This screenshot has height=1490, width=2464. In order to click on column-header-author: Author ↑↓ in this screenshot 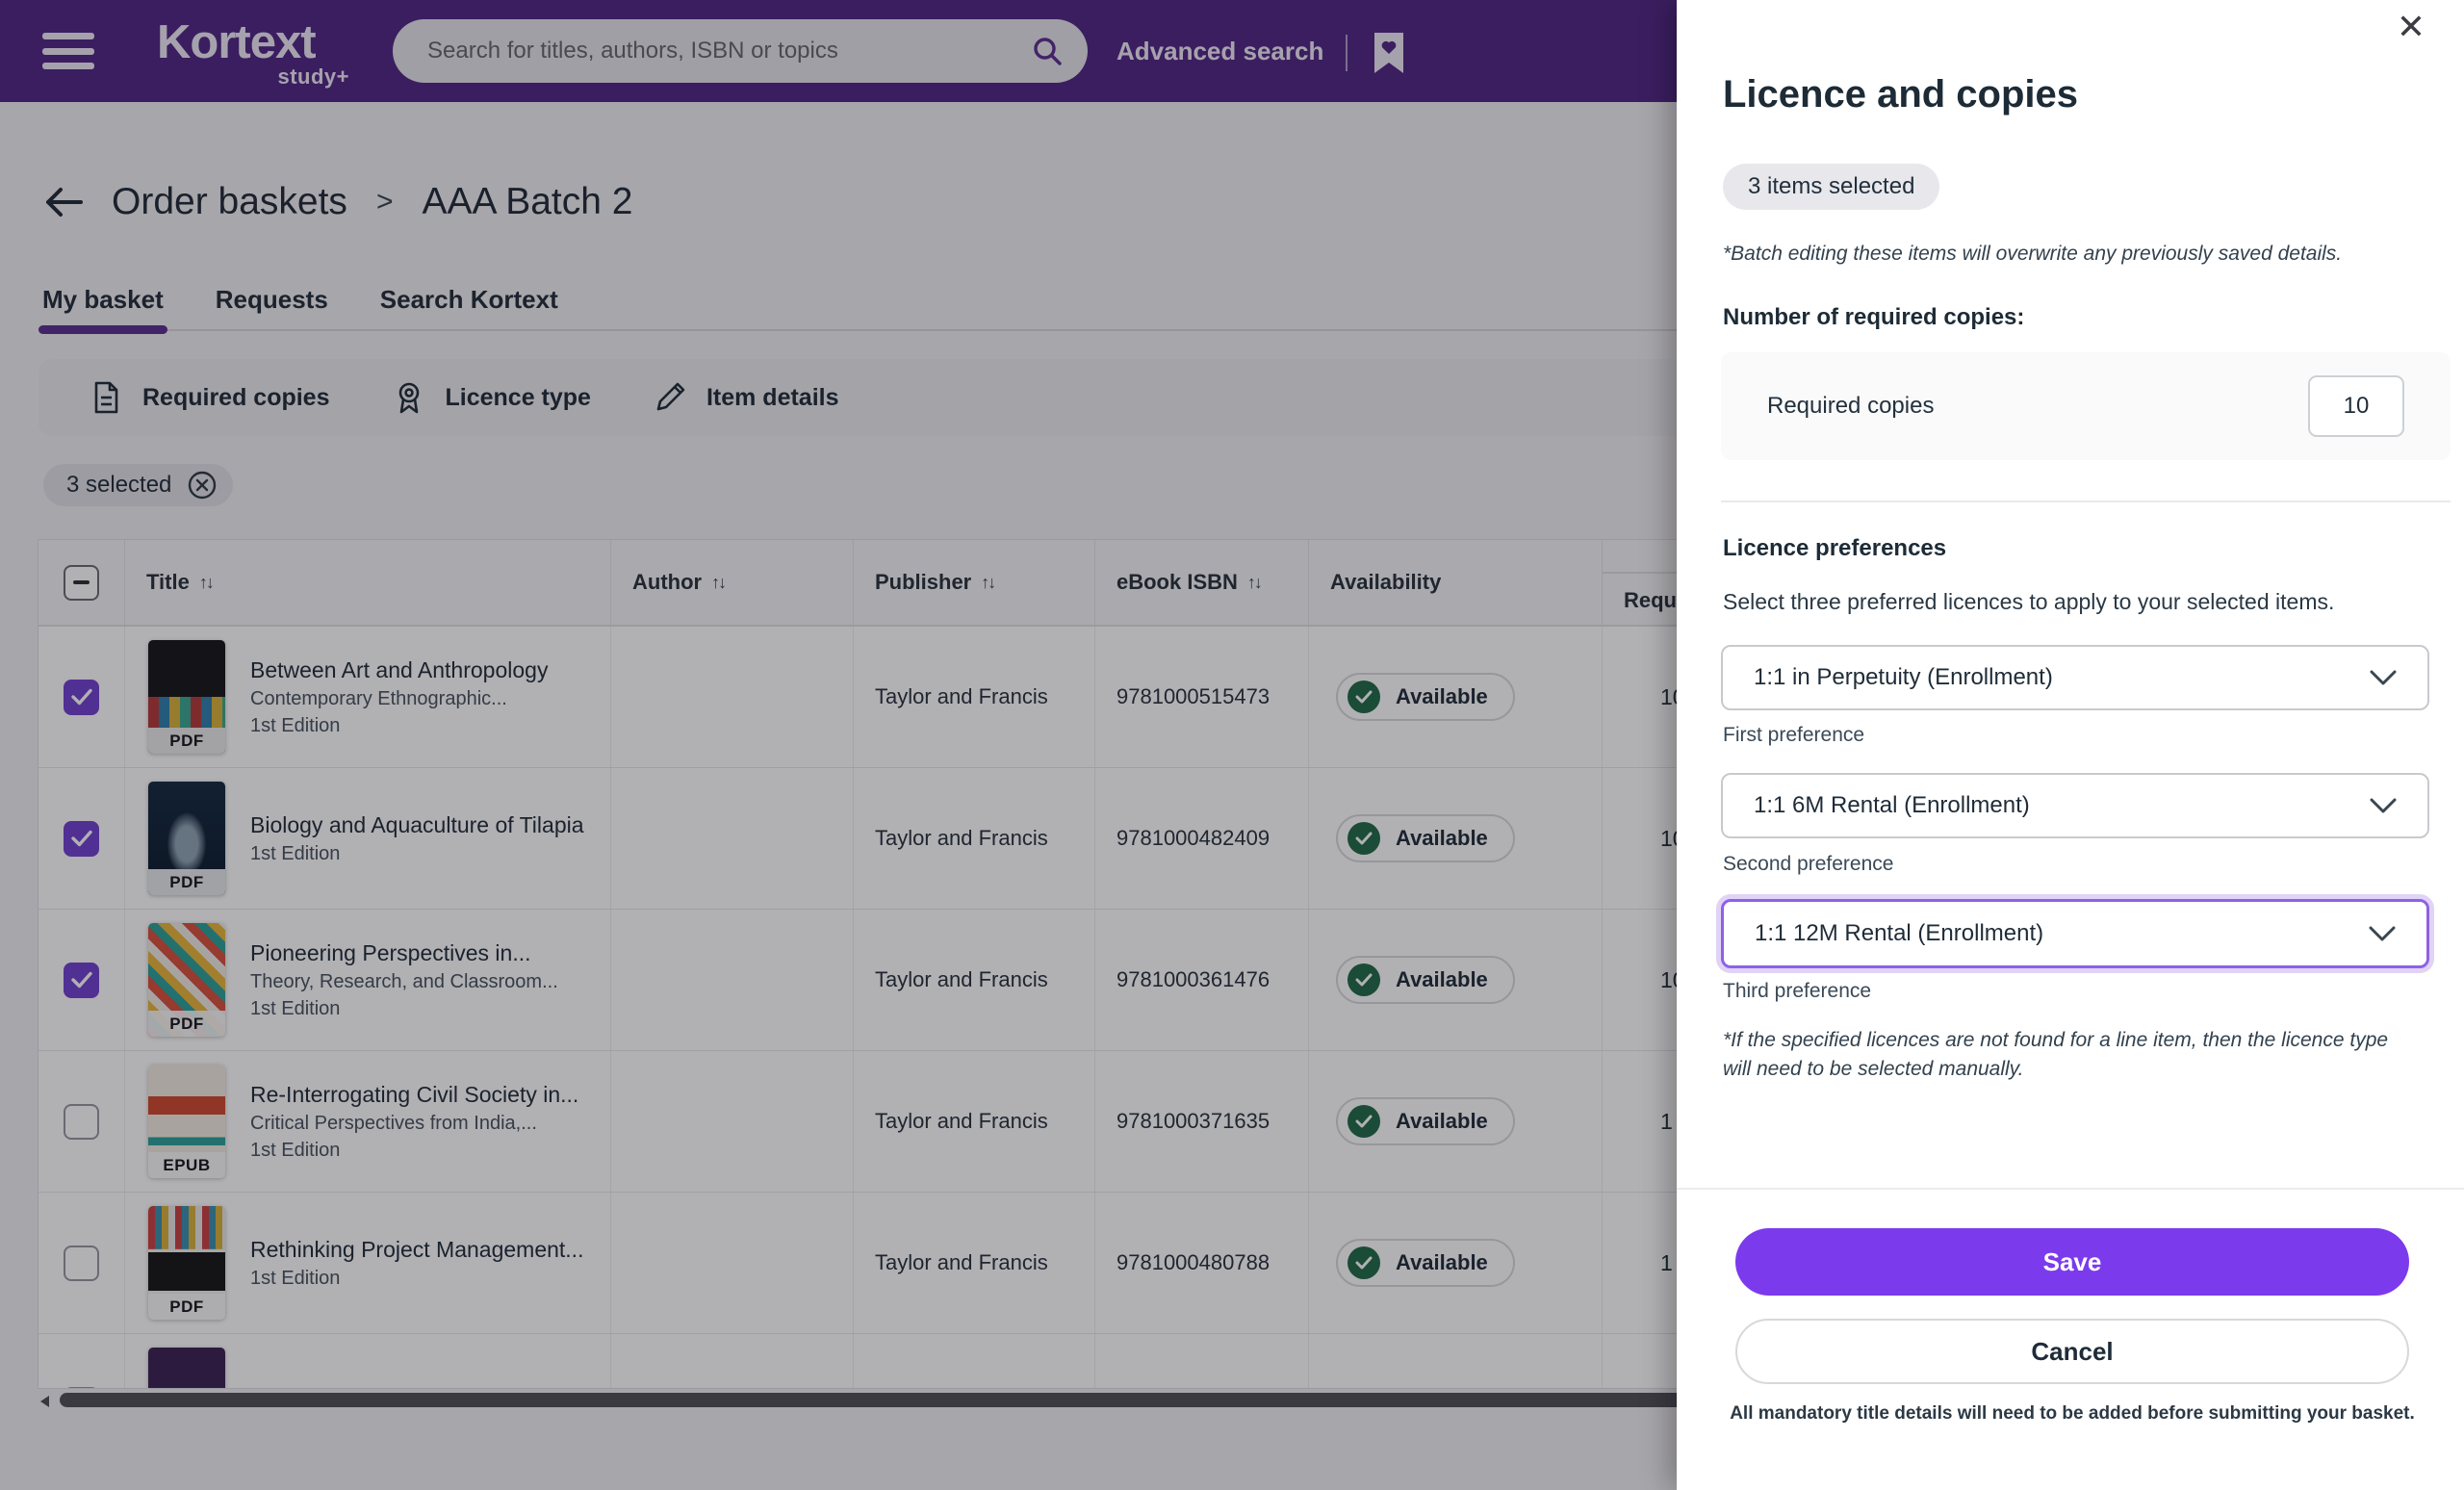, I will do `click(731, 582)`.